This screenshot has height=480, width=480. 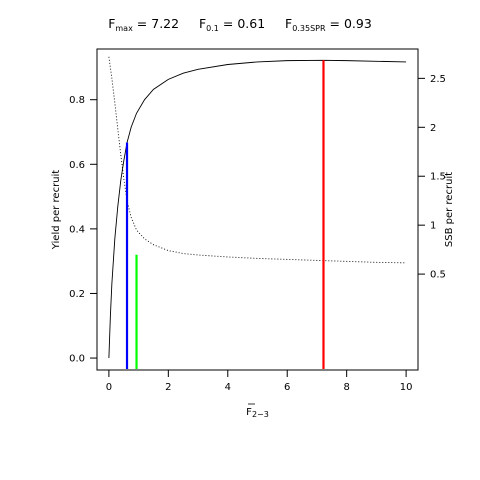 What do you see at coordinates (109, 387) in the screenshot?
I see `x-tick-label: 0` at bounding box center [109, 387].